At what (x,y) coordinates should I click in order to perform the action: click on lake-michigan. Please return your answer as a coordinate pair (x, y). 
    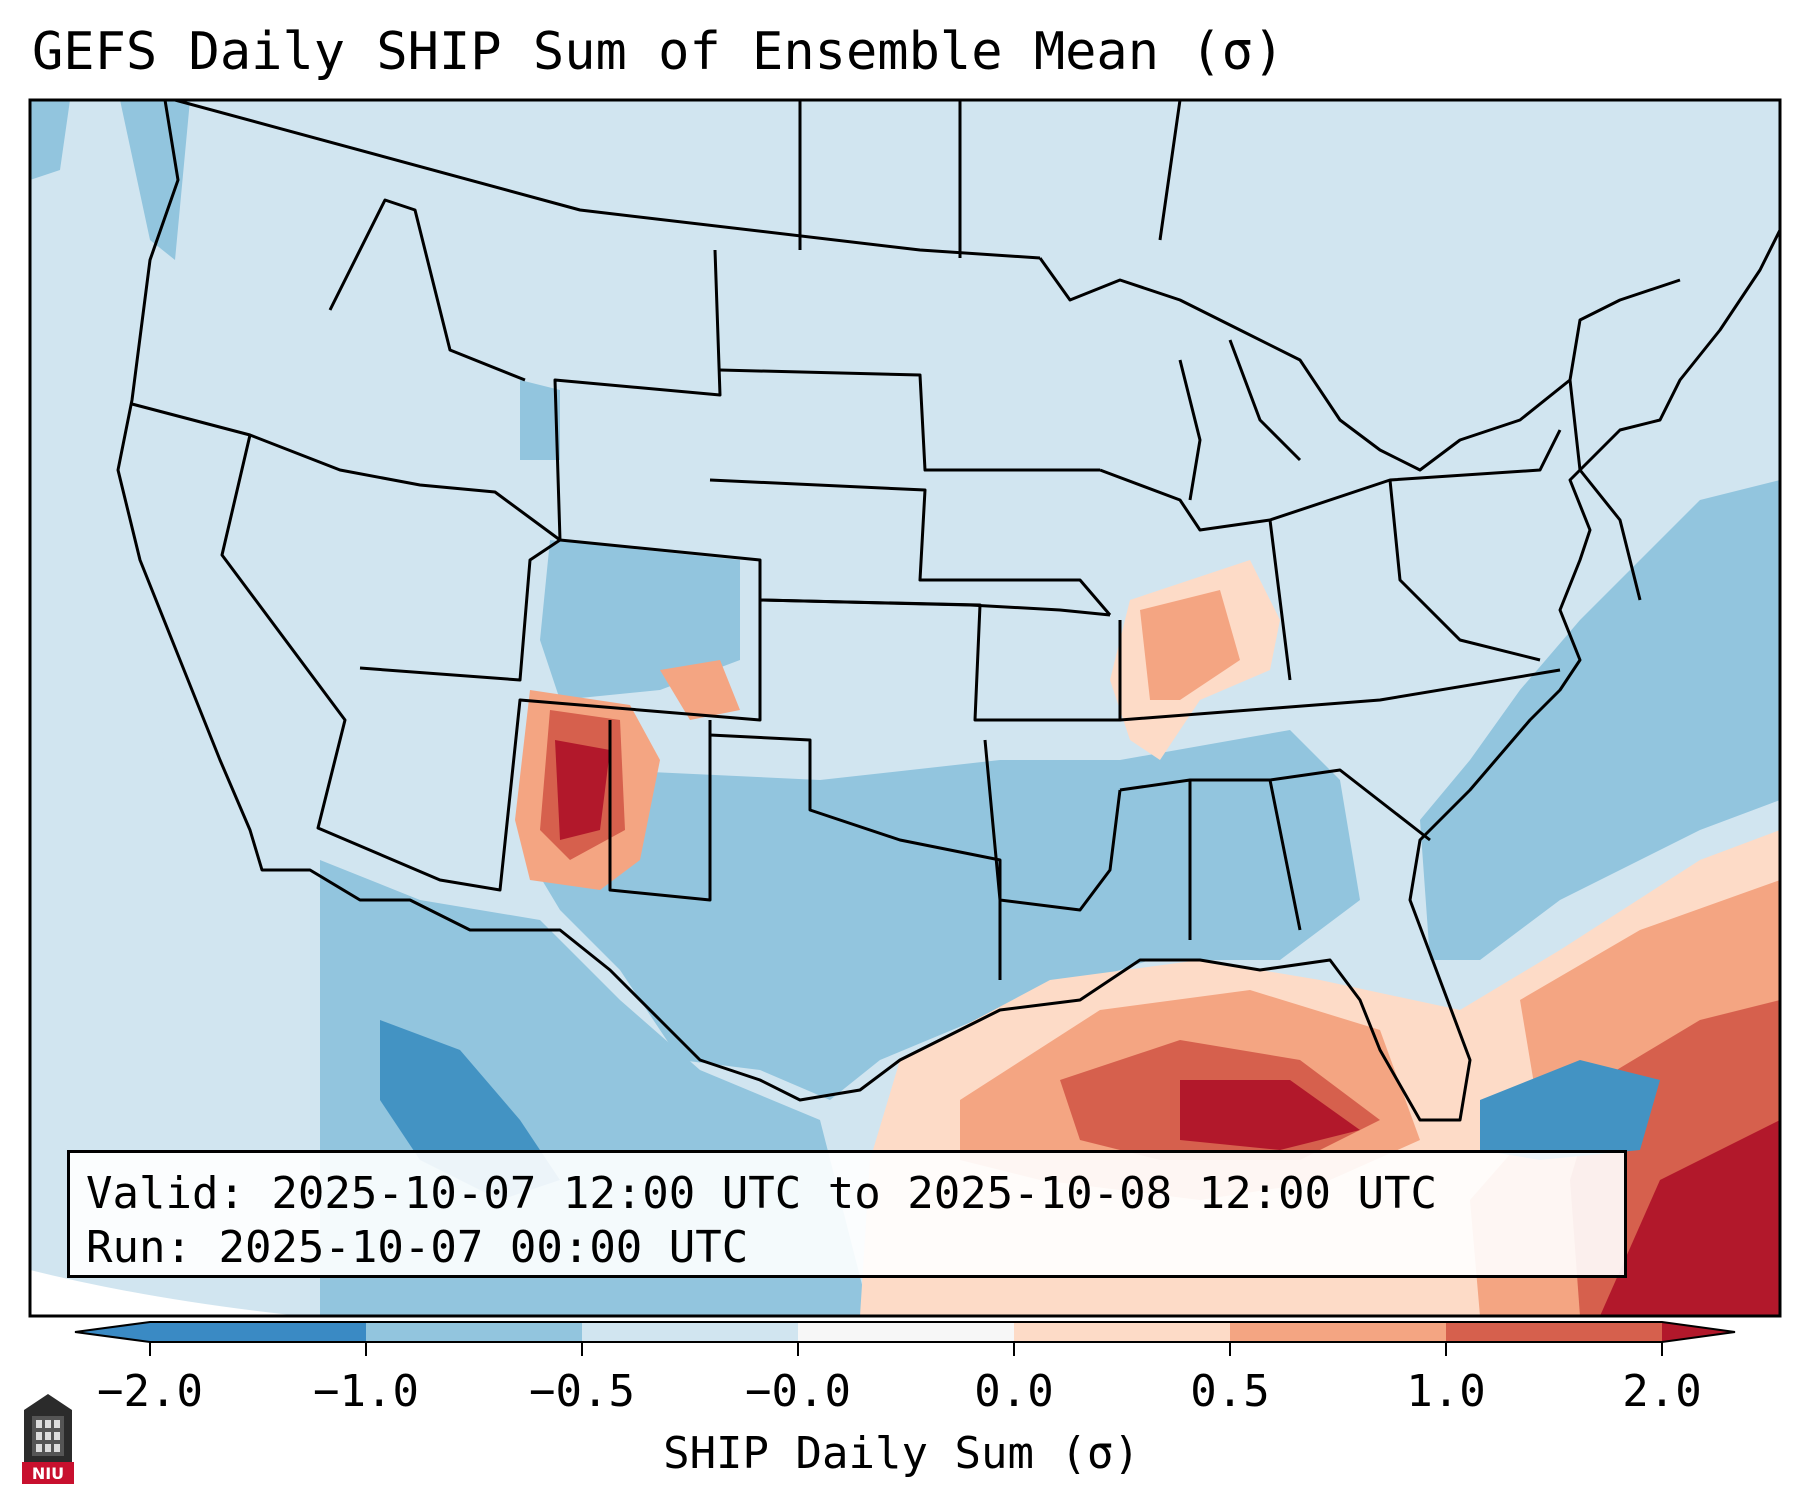
    Looking at the image, I should click on (1240, 420).